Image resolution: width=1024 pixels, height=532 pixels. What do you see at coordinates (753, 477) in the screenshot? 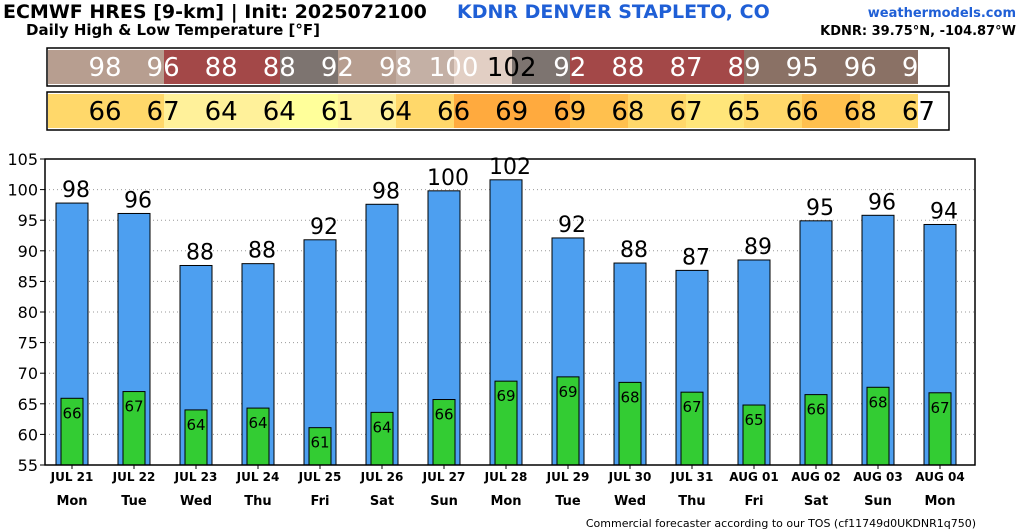
I see `x-tick-label: AUG 01` at bounding box center [753, 477].